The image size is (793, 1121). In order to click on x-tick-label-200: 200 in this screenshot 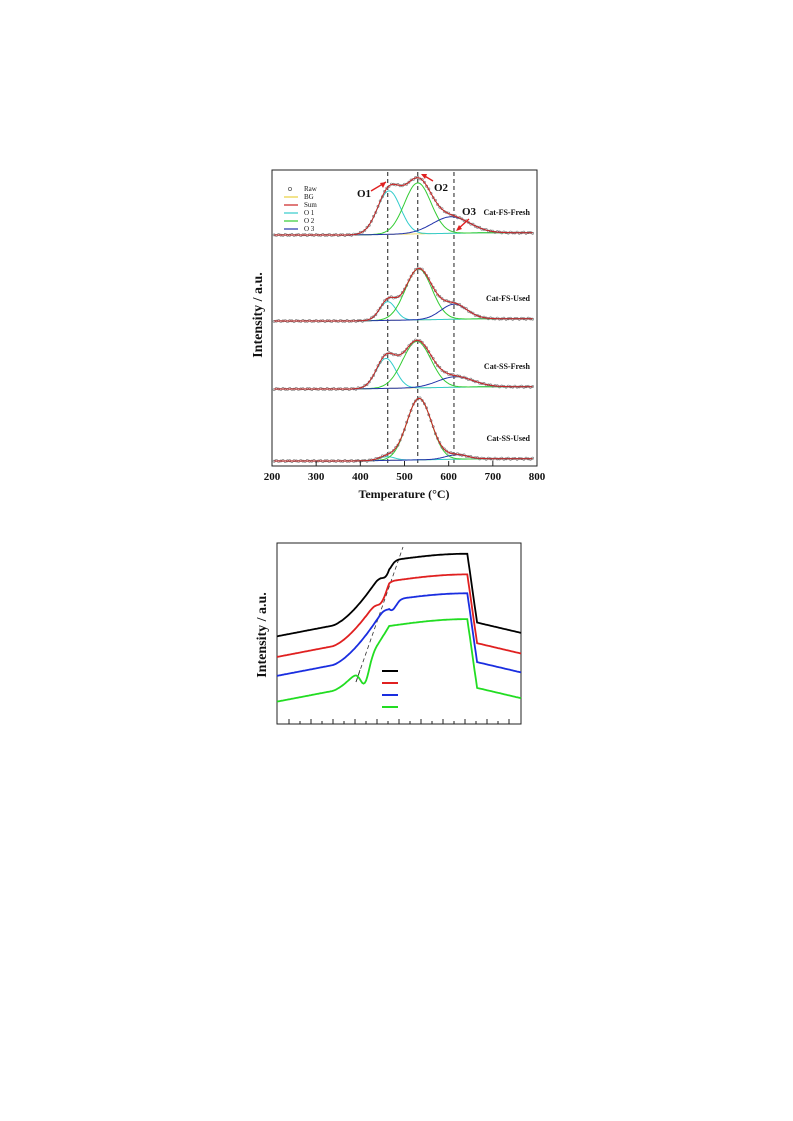, I will do `click(272, 477)`.